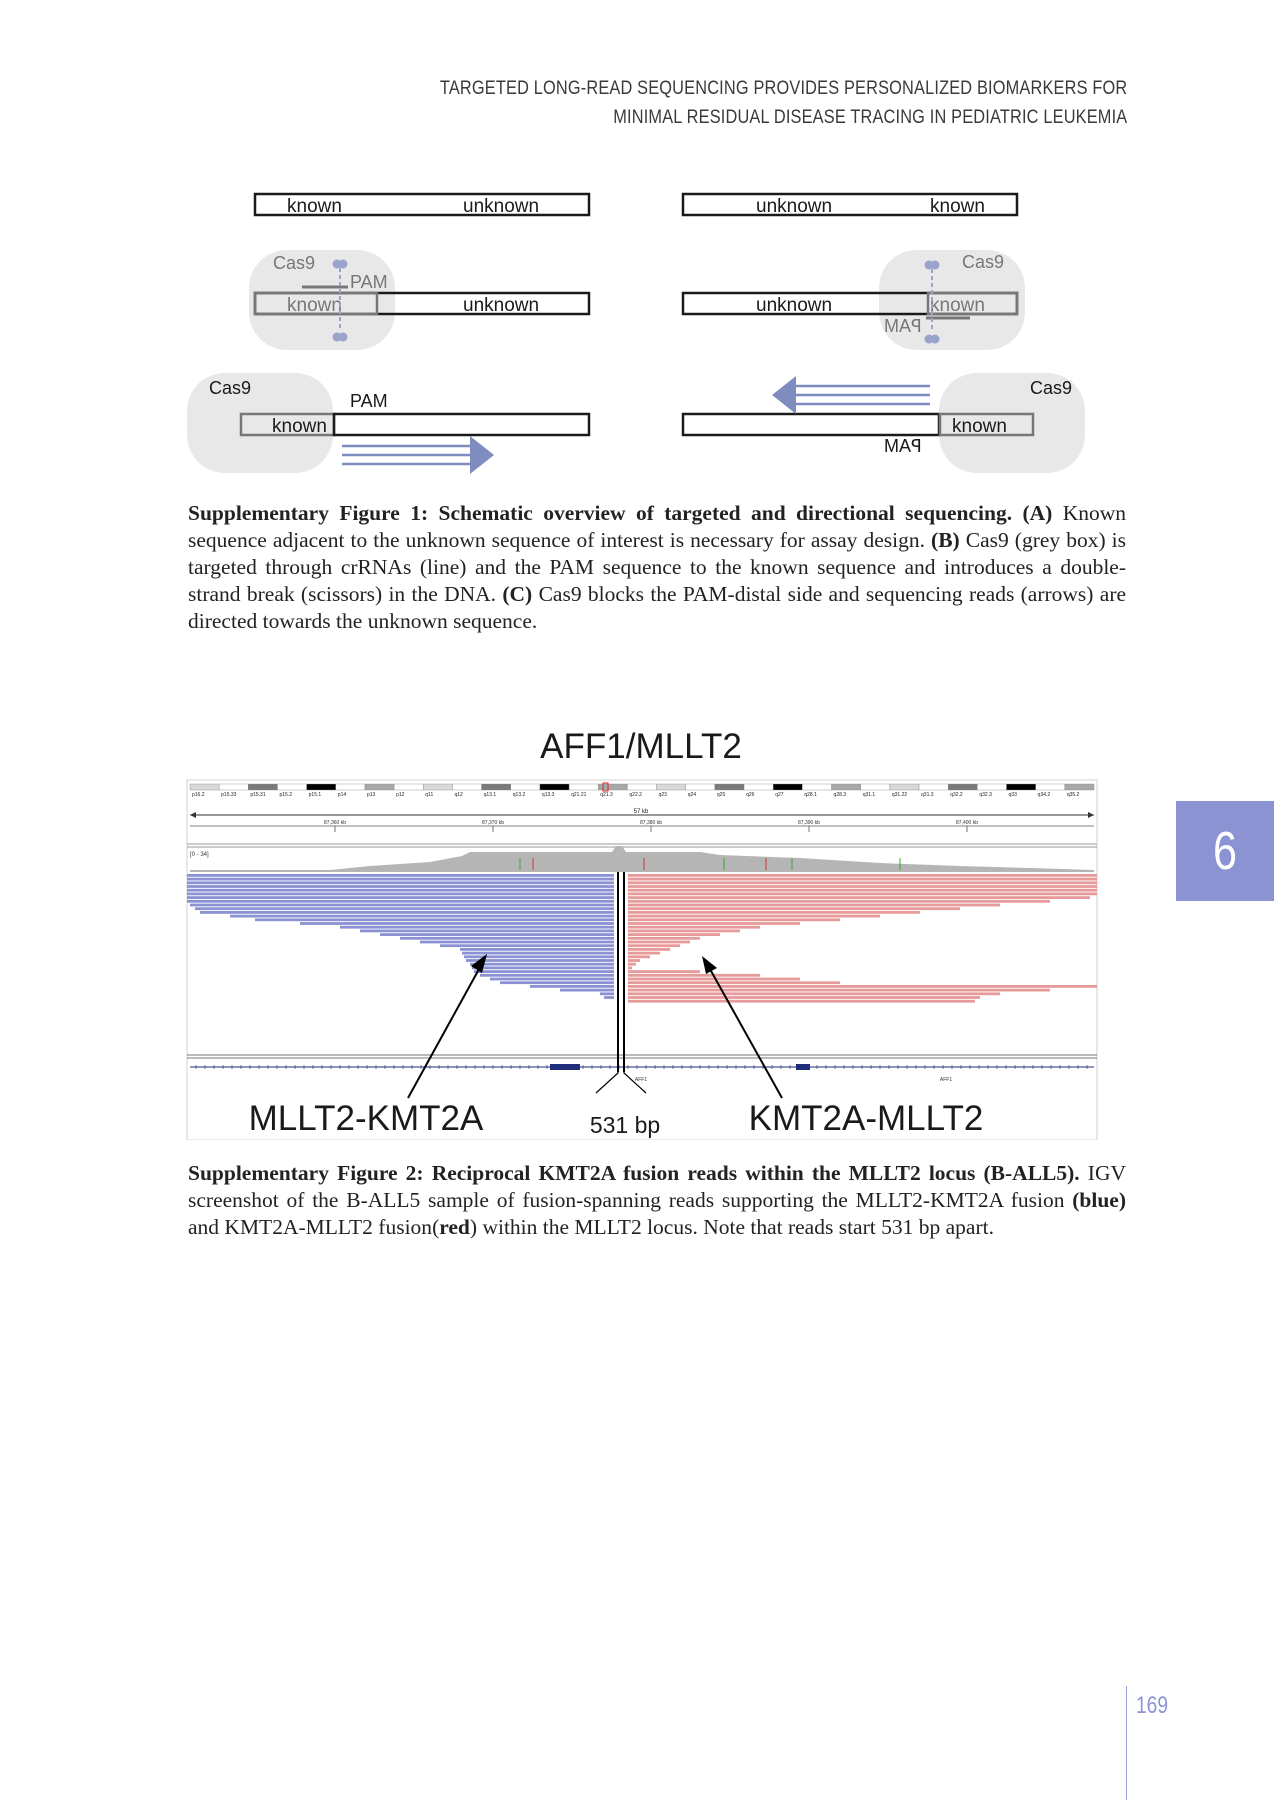 The width and height of the screenshot is (1274, 1800). What do you see at coordinates (493, 823) in the screenshot?
I see `ruler-tick-label: 87,370 kb` at bounding box center [493, 823].